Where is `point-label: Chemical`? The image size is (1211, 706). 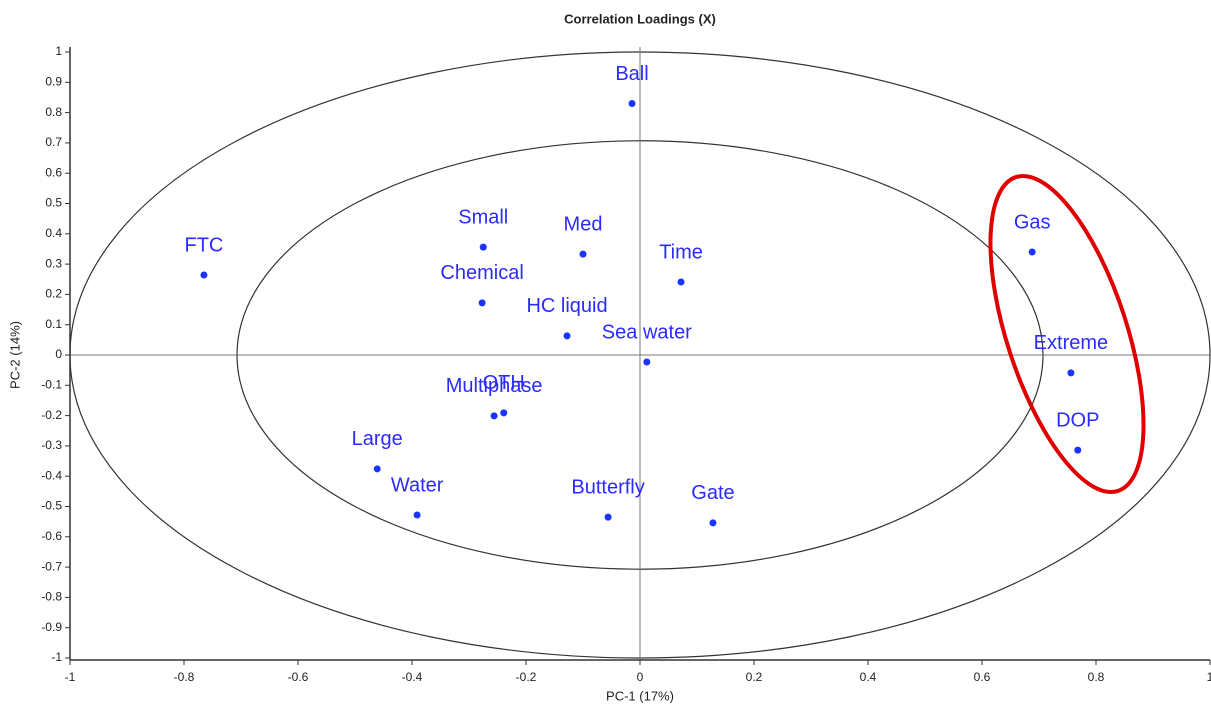
point-label: Chemical is located at coordinates (481, 273).